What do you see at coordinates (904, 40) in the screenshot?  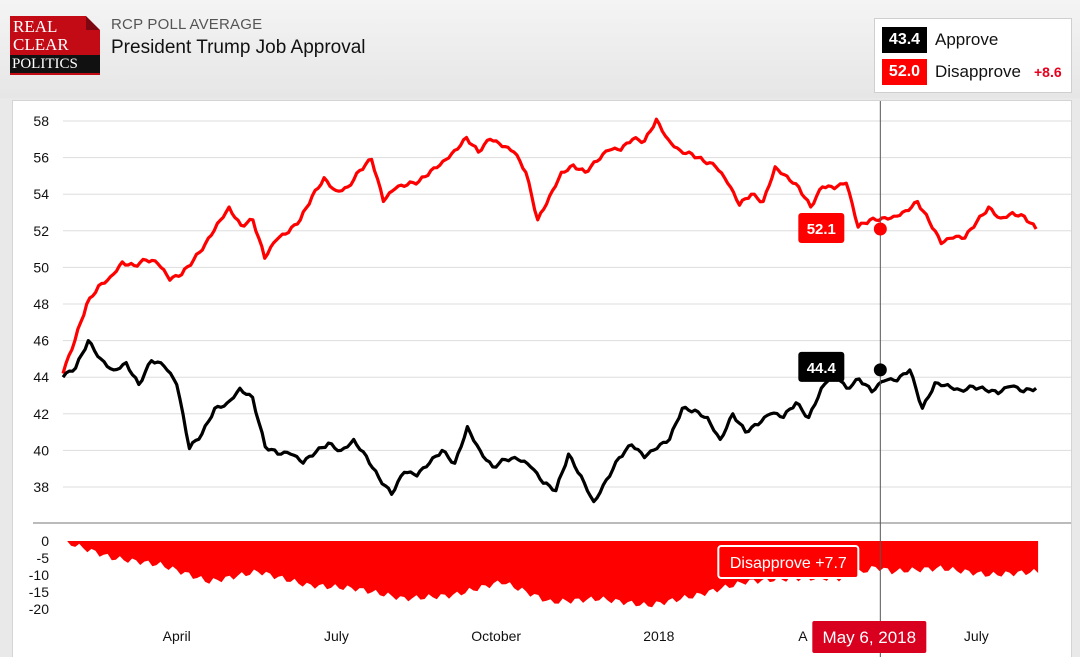 I see `approve-value-badge: 43.4` at bounding box center [904, 40].